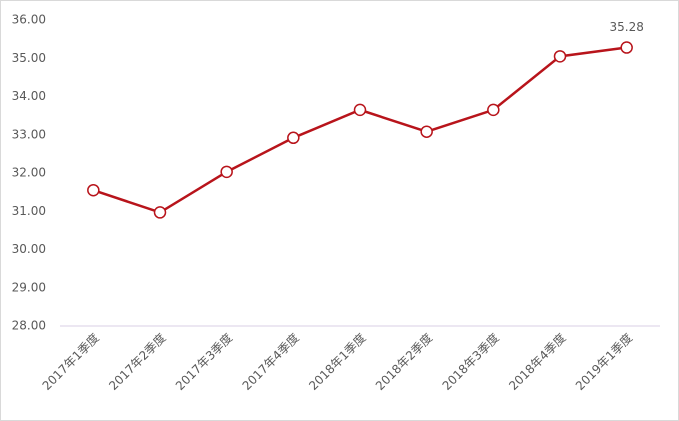 Image resolution: width=679 pixels, height=421 pixels. What do you see at coordinates (29, 20) in the screenshot?
I see `y-tick-label: 36.00` at bounding box center [29, 20].